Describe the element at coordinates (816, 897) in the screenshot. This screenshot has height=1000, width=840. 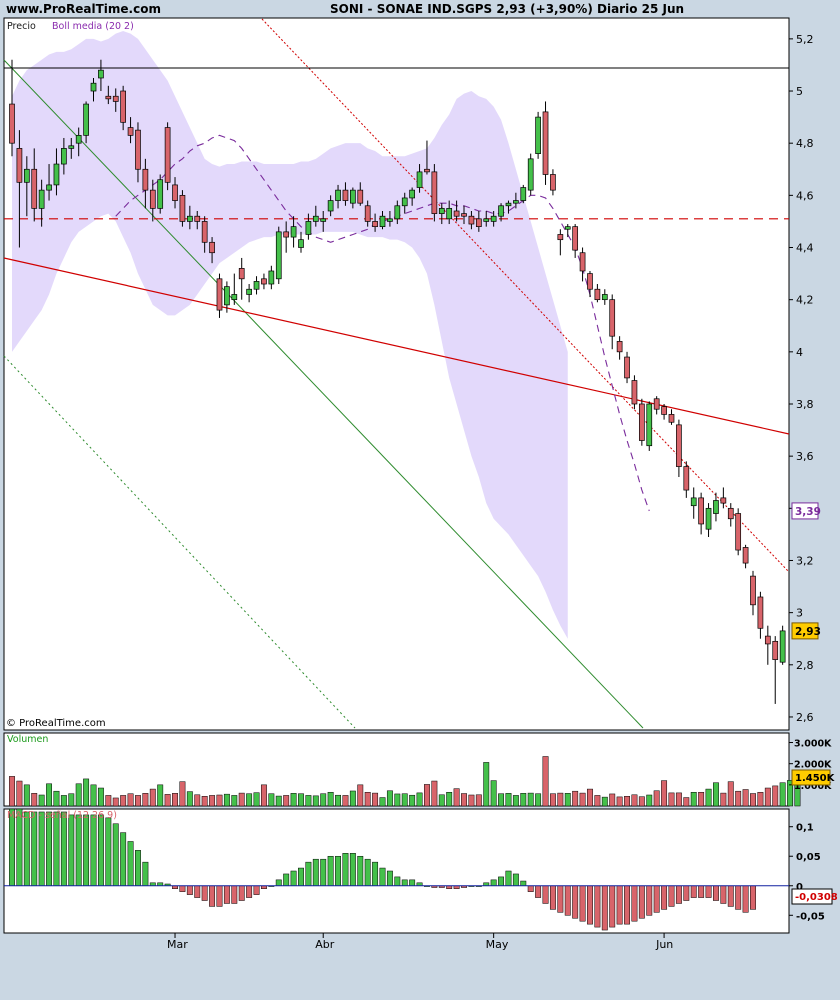
I see `macd-last-value: -0,0308` at that location.